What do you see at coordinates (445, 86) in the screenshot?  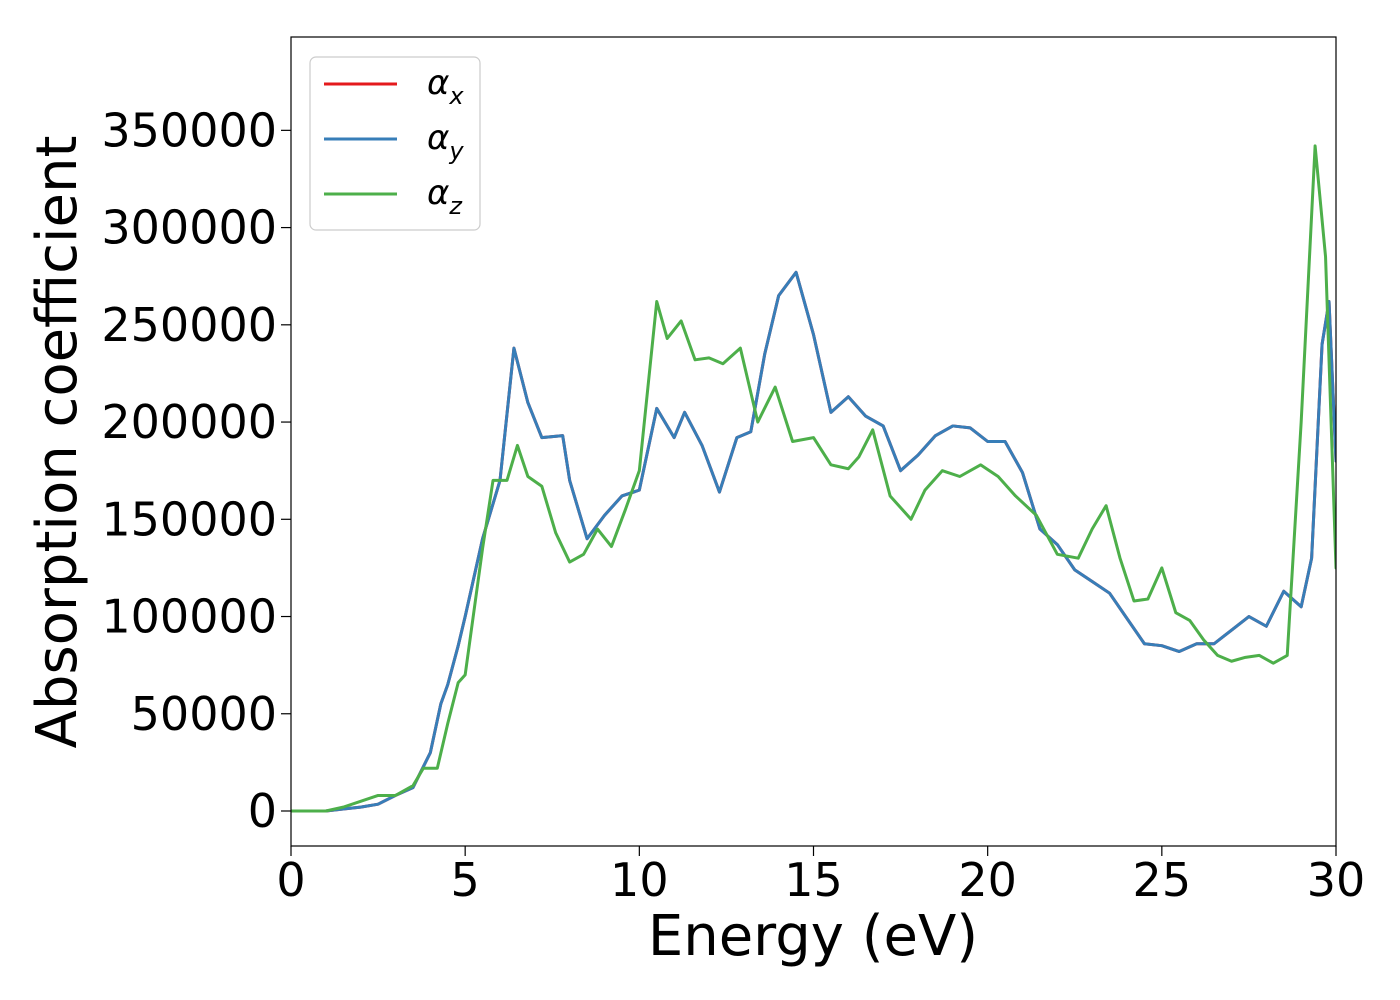 I see `legend-label: αx` at bounding box center [445, 86].